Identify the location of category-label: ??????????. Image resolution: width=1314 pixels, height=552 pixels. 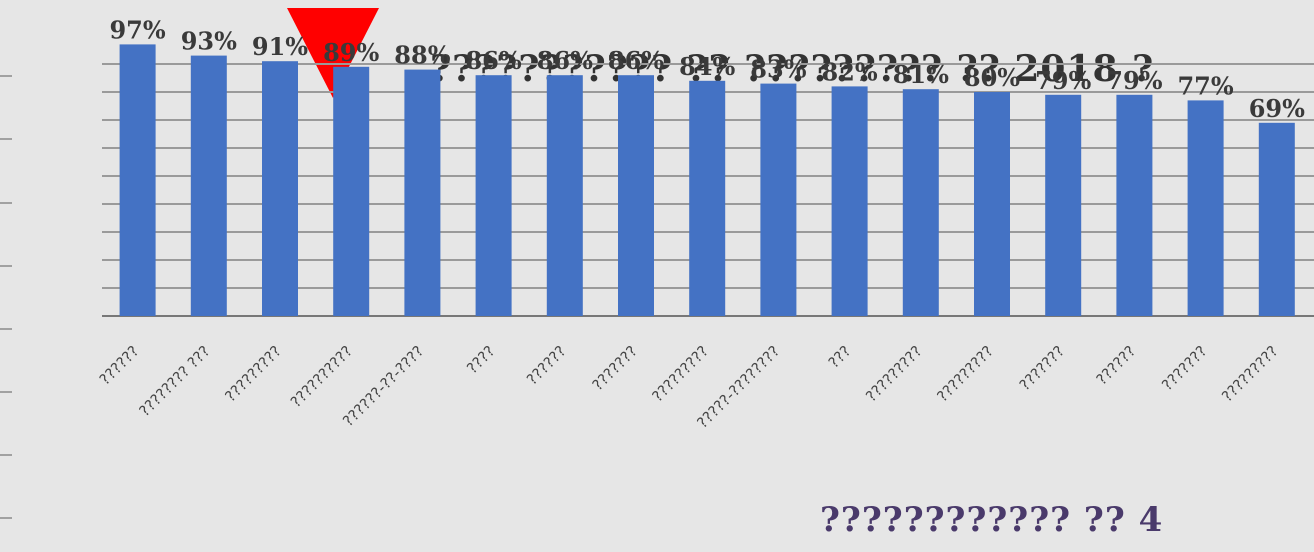
(321, 376).